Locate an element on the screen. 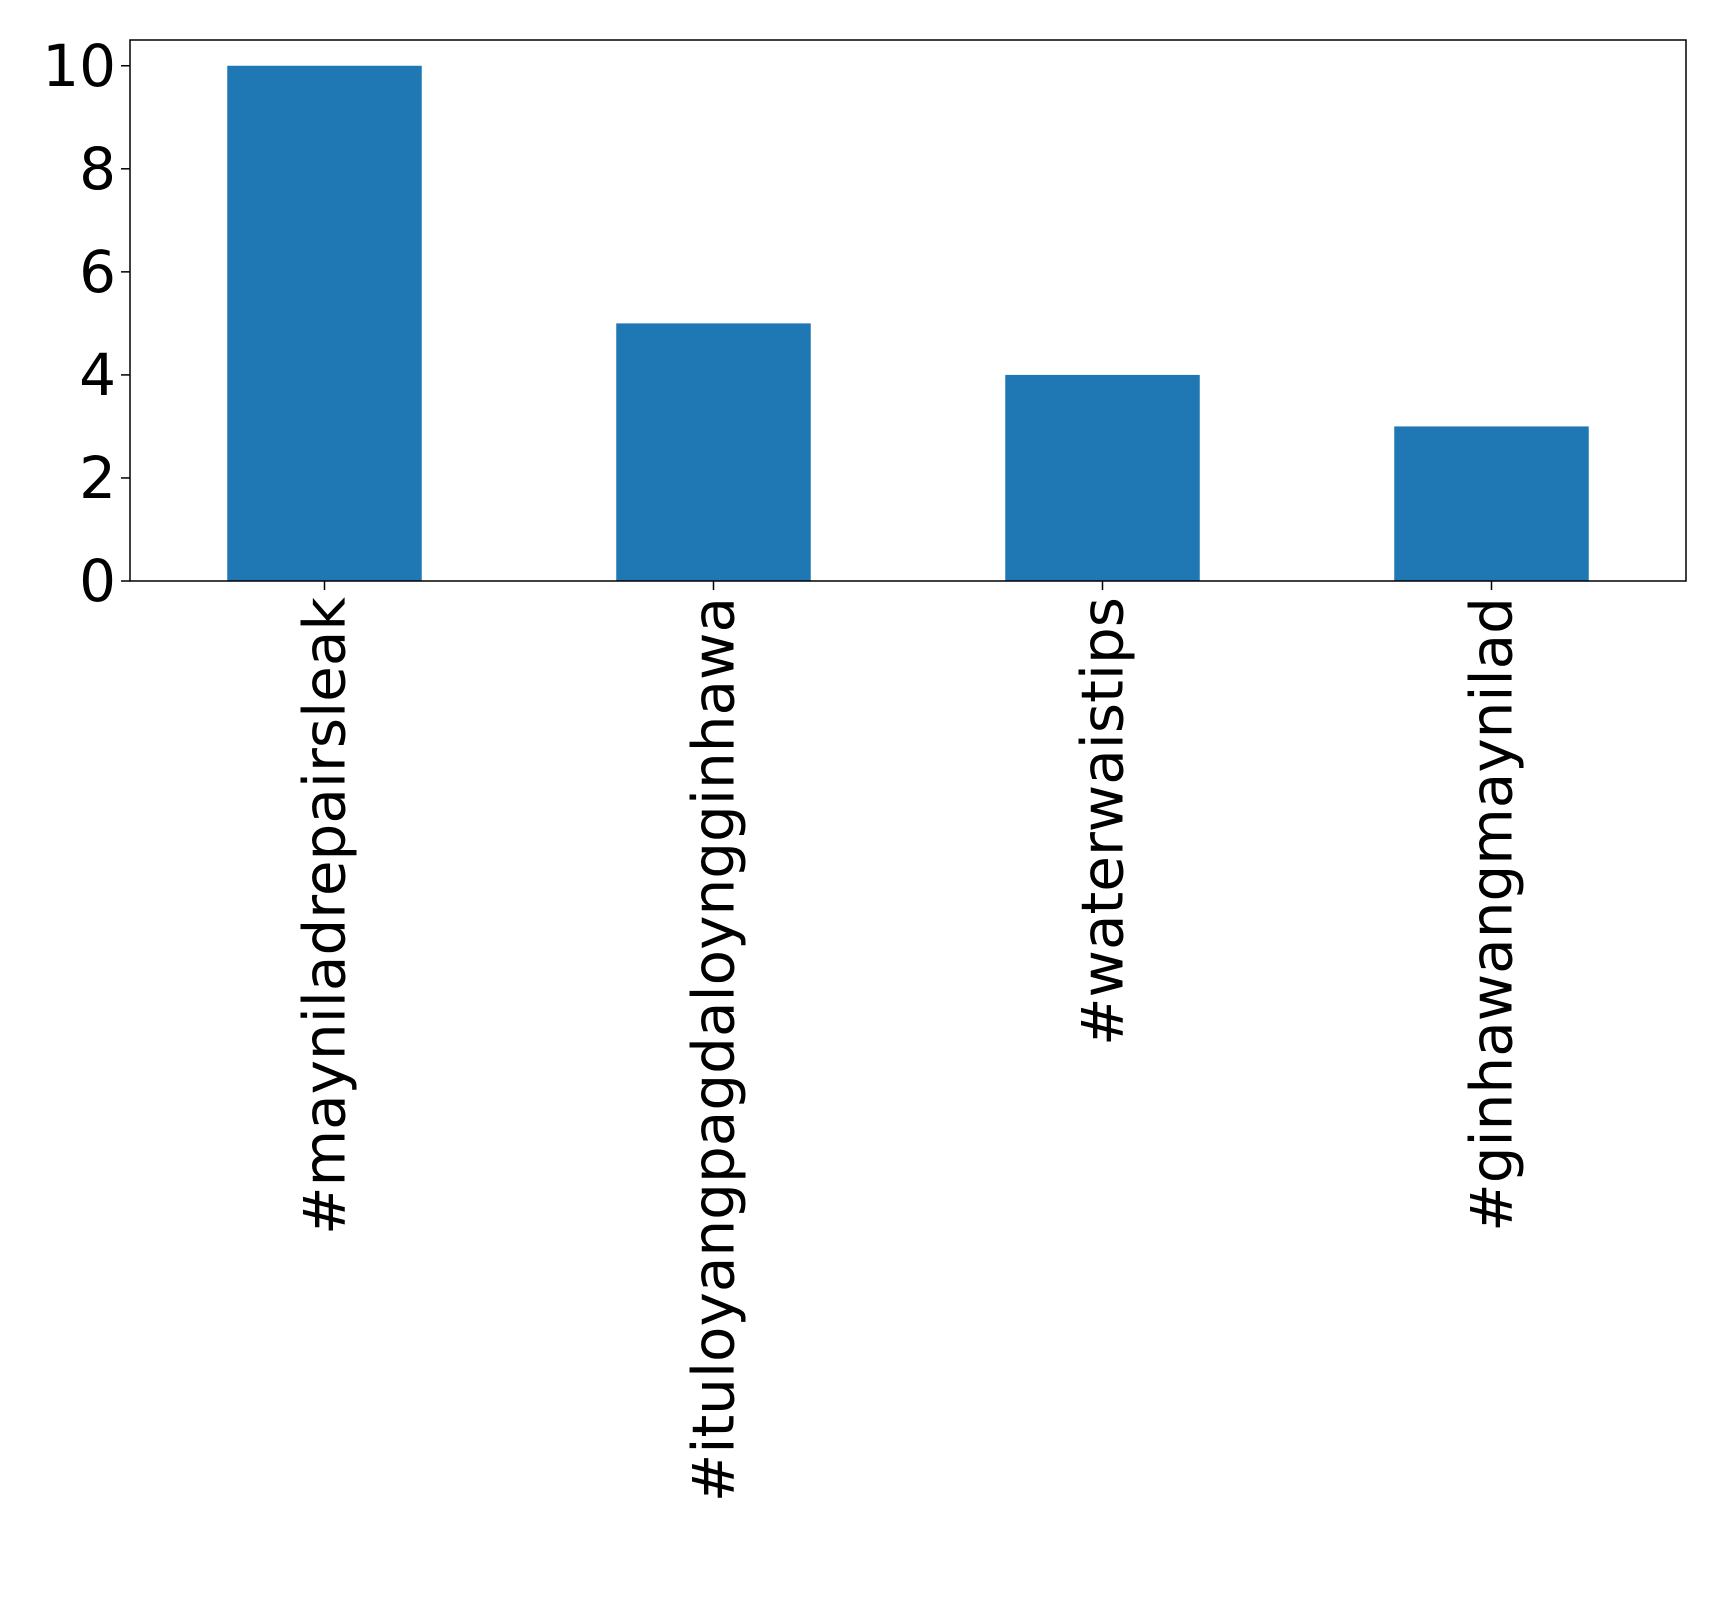 This screenshot has width=1719, height=1607. y-axis: 0 2 4 6 8 10 is located at coordinates (86, 323).